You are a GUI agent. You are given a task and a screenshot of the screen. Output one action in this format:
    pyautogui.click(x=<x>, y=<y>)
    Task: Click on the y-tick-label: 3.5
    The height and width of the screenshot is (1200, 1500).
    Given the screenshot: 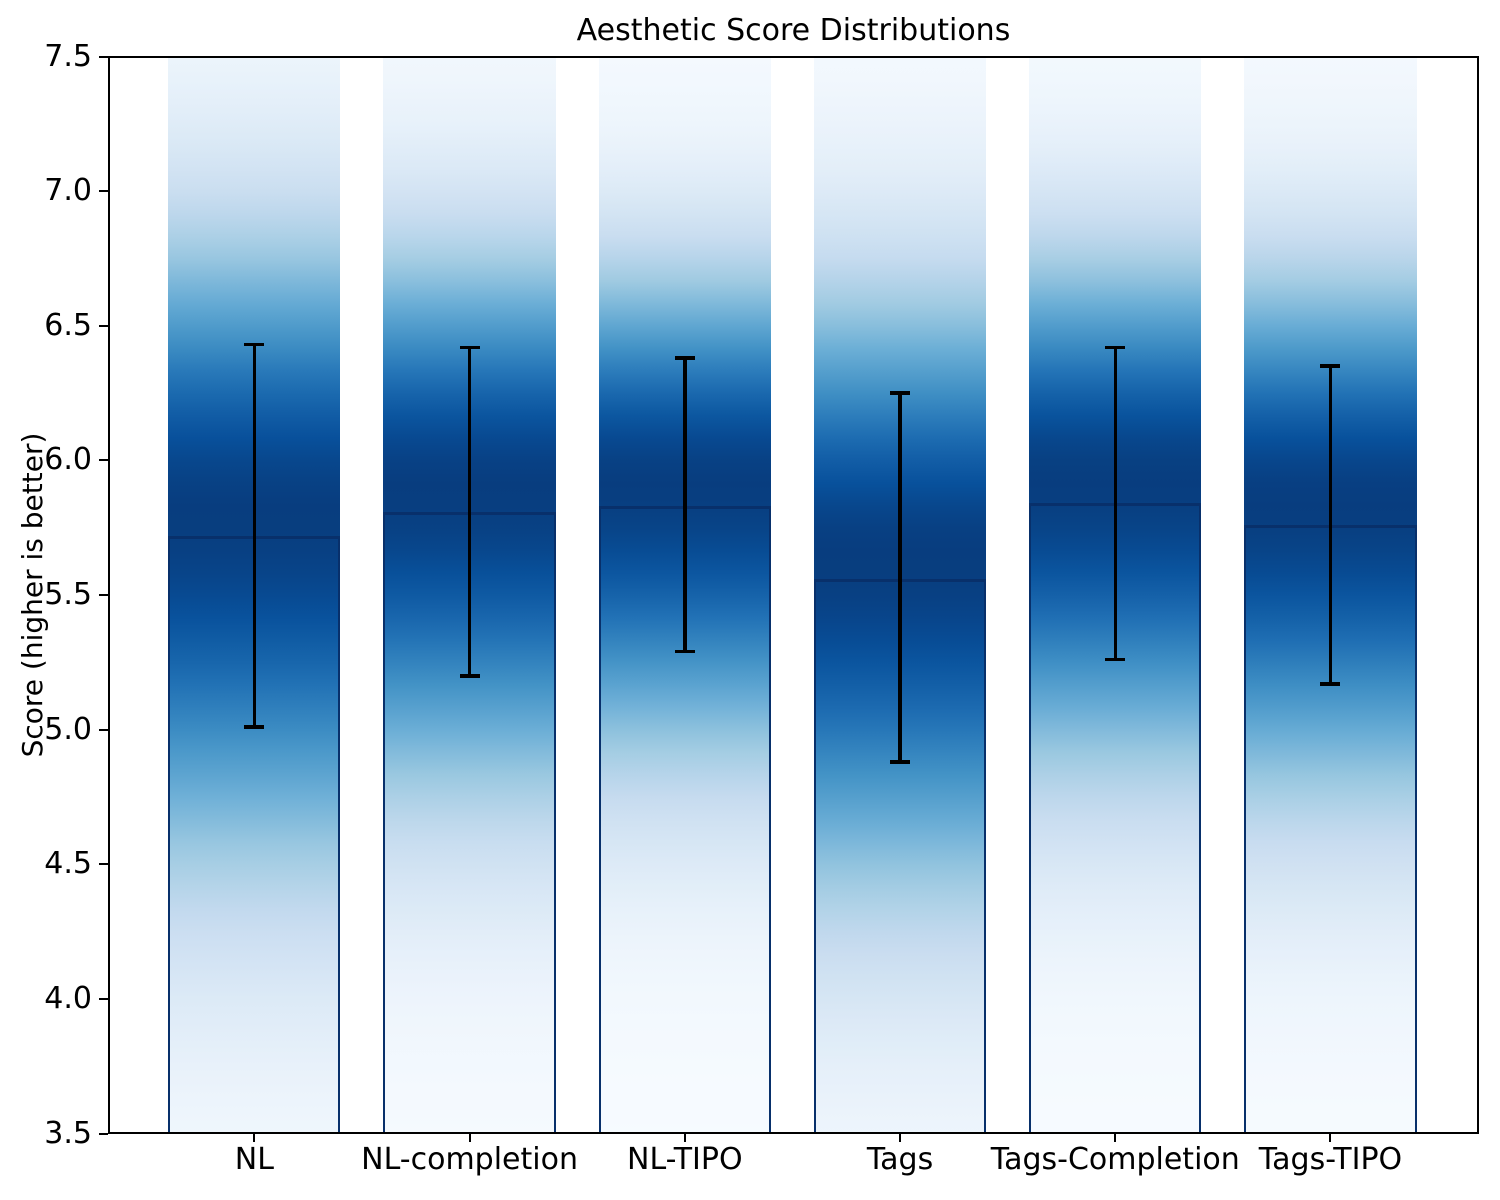 What is the action you would take?
    pyautogui.click(x=68, y=1133)
    